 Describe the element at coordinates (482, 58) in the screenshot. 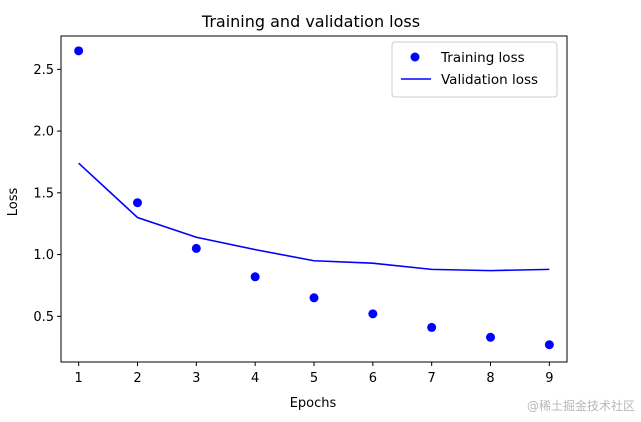

I see `legend-label-training-loss: Training loss` at that location.